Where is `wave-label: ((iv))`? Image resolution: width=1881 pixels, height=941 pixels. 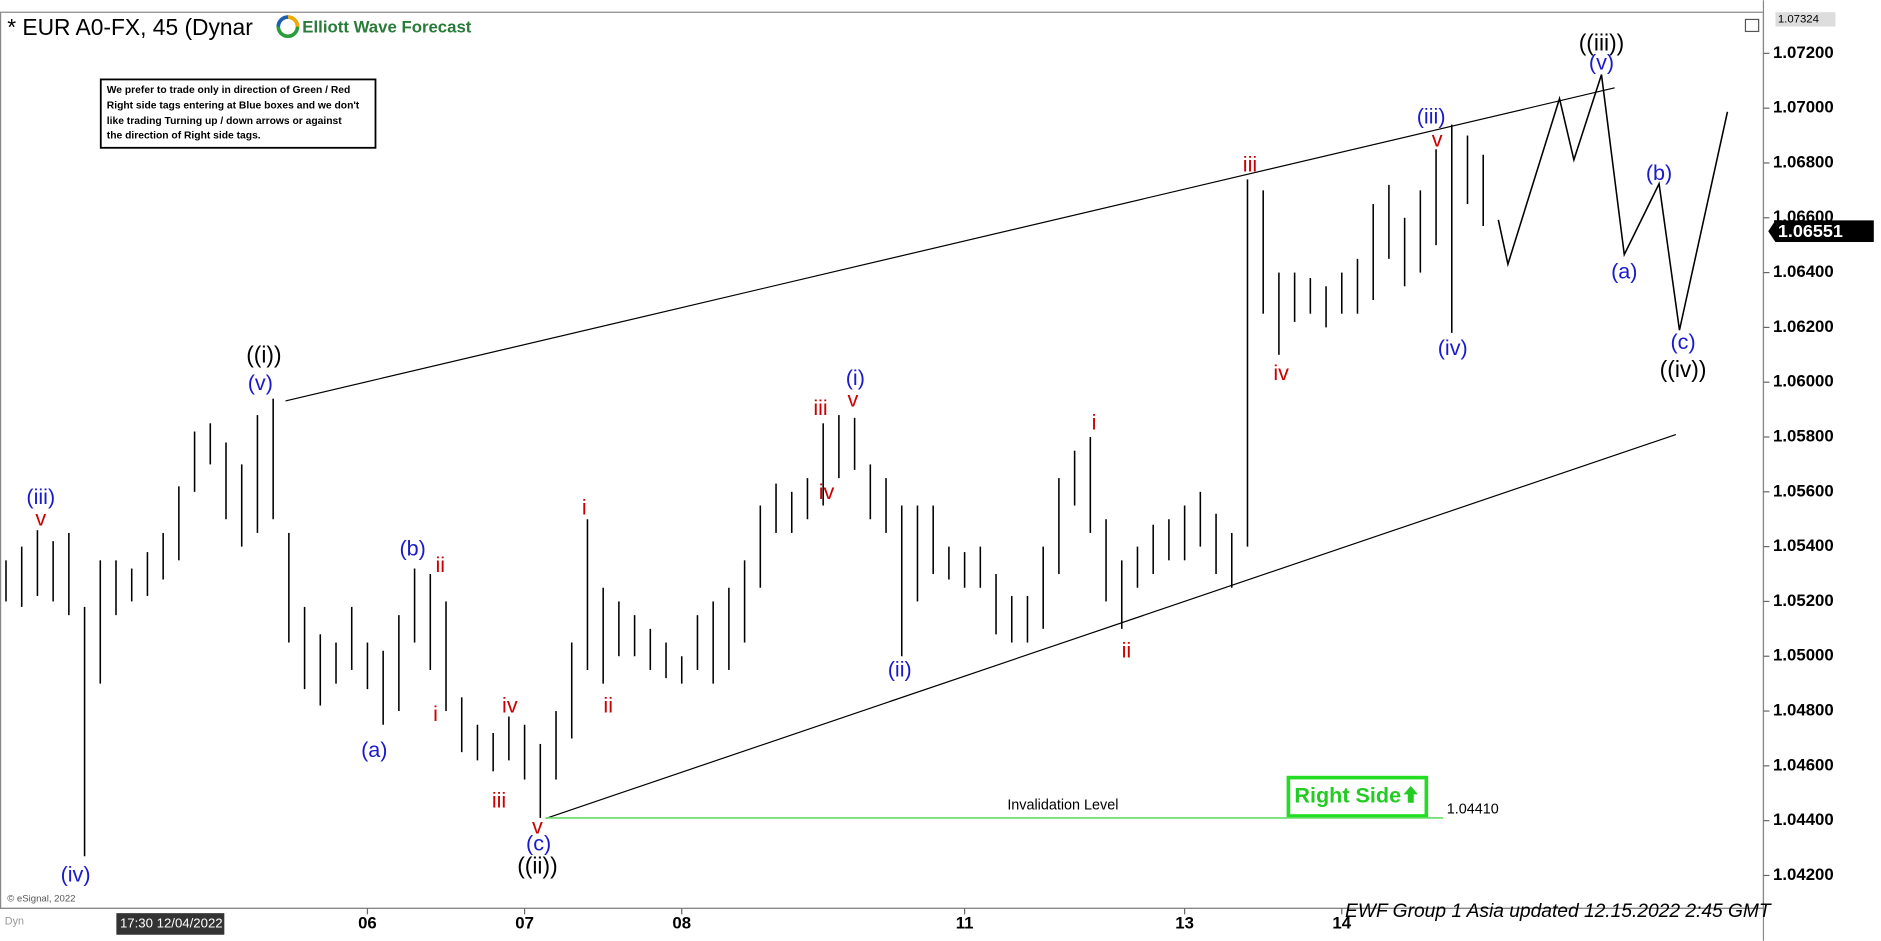
wave-label: ((iv)) is located at coordinates (1683, 369).